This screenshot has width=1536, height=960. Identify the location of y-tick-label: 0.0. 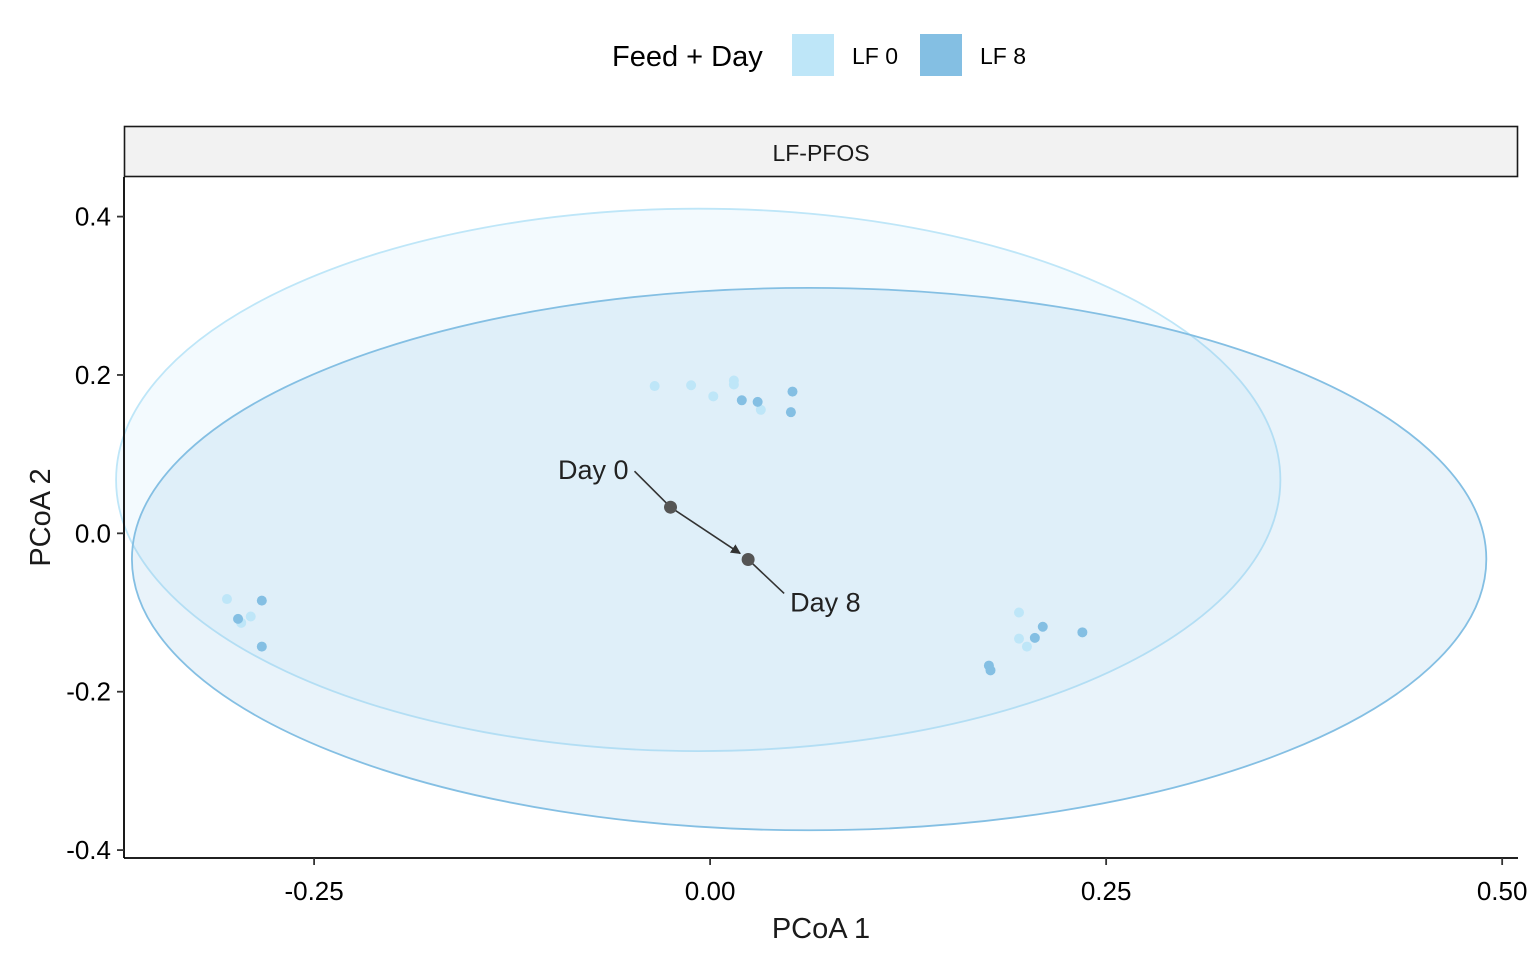
(93, 533).